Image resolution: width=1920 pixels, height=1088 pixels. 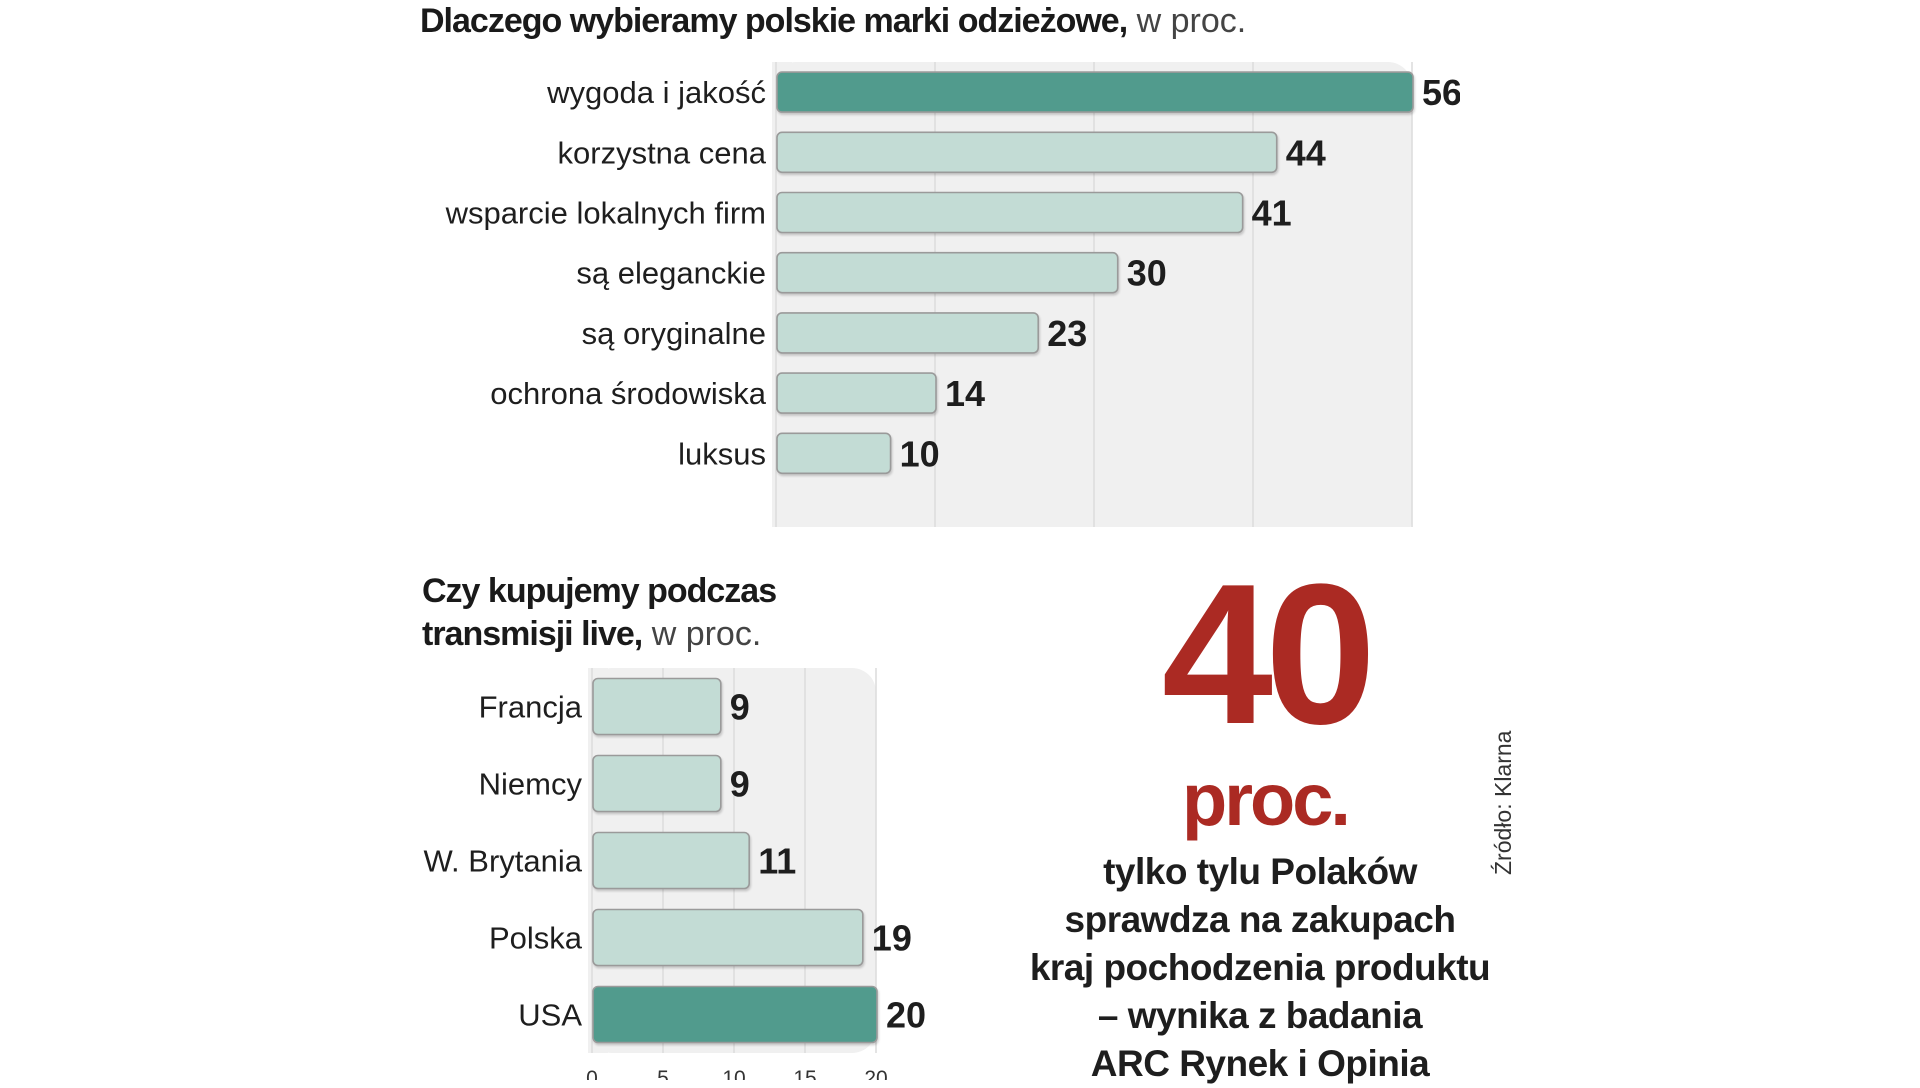 I want to click on chart2-title-line2: transmisji live,, so click(x=532, y=634).